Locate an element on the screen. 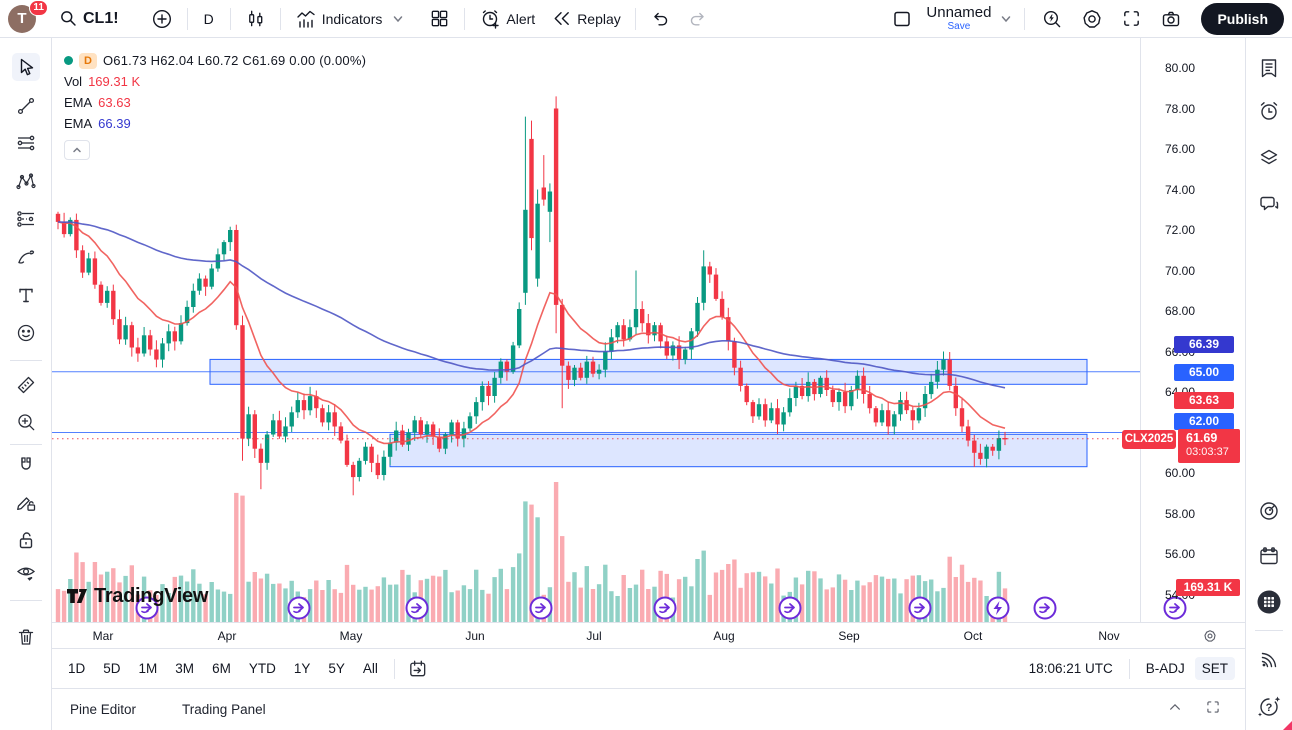  indicators-button: Indicators is located at coordinates (339, 19).